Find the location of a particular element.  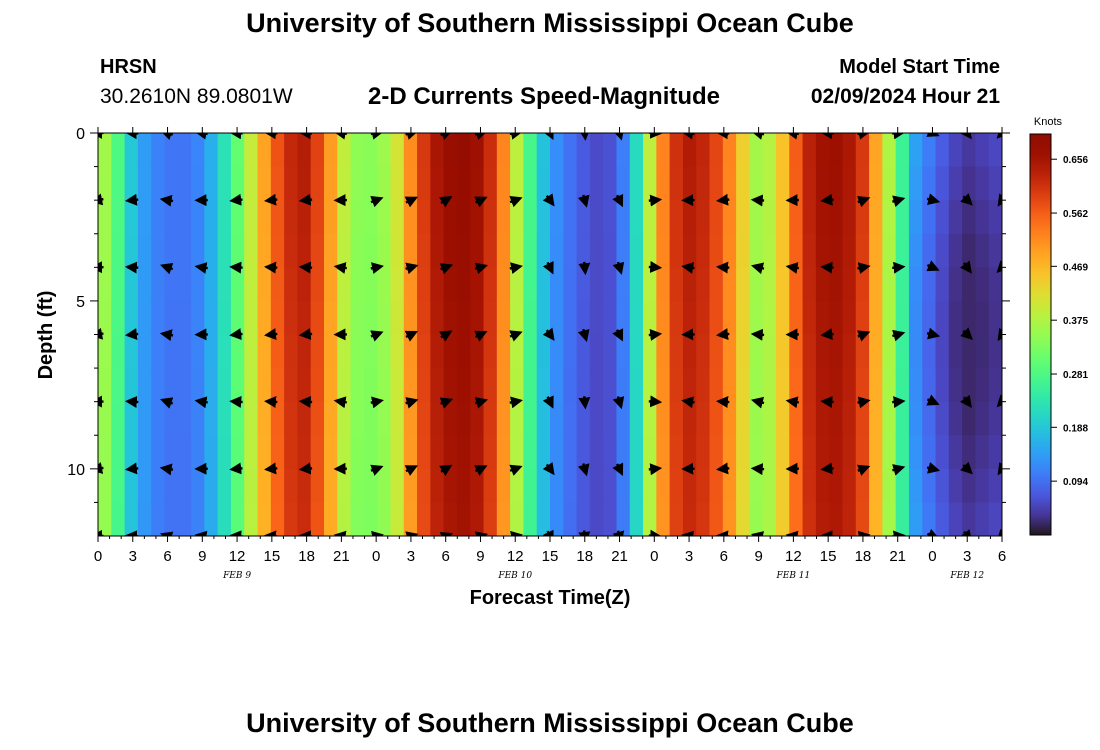

x-tick-label: 15 is located at coordinates (272, 556).